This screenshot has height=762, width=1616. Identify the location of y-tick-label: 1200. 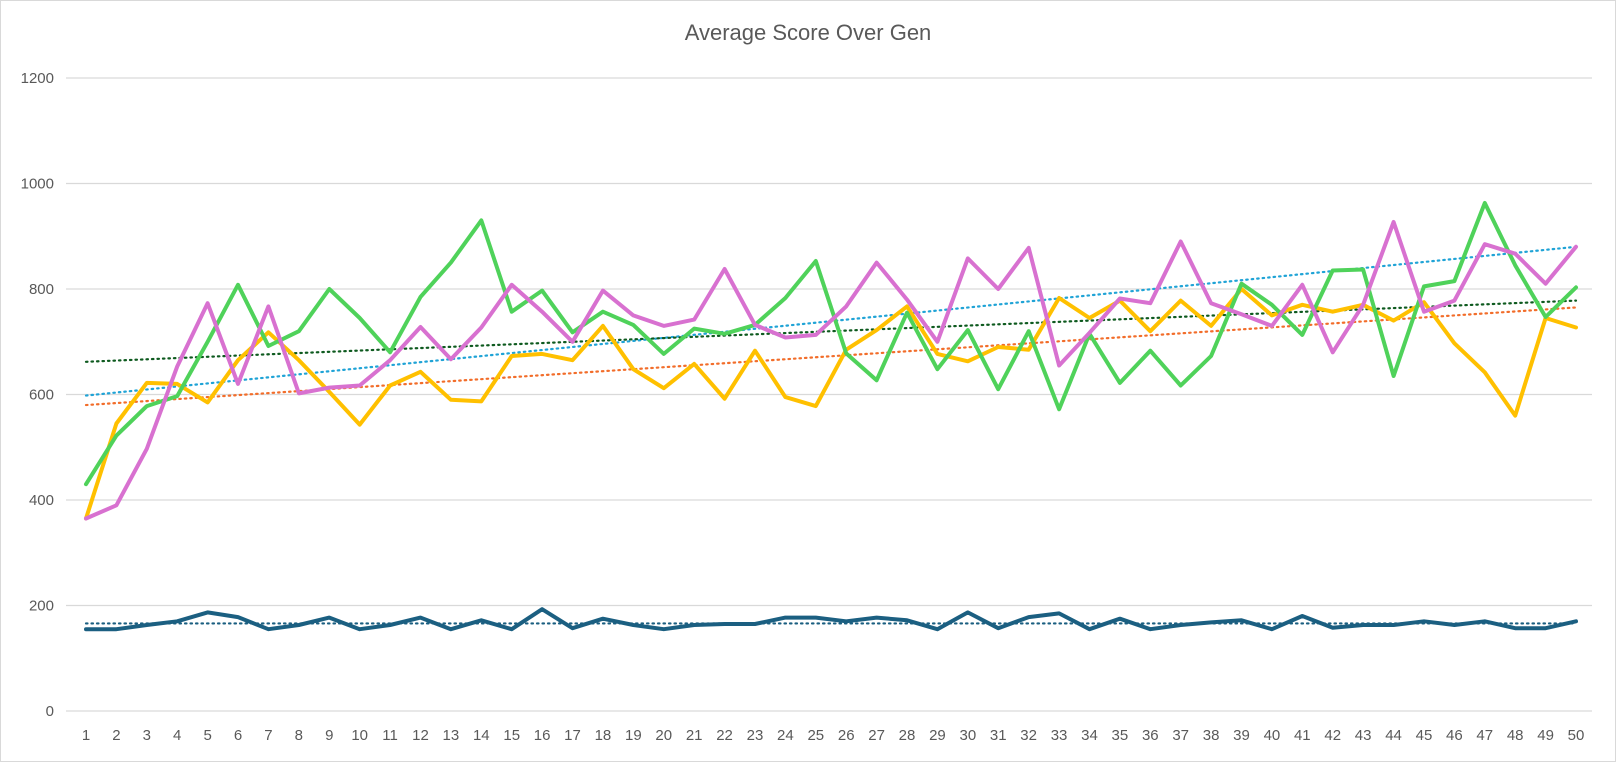
(37, 78).